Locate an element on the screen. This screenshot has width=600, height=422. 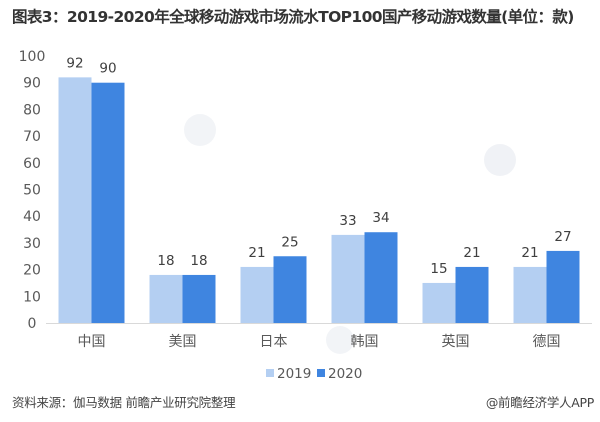
y-tick-label: 30 is located at coordinates (32, 244).